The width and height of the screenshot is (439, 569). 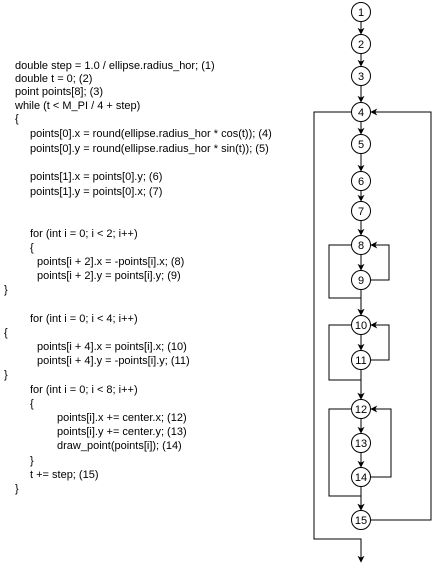 I want to click on code-line: t += step; (15), so click(x=64, y=475).